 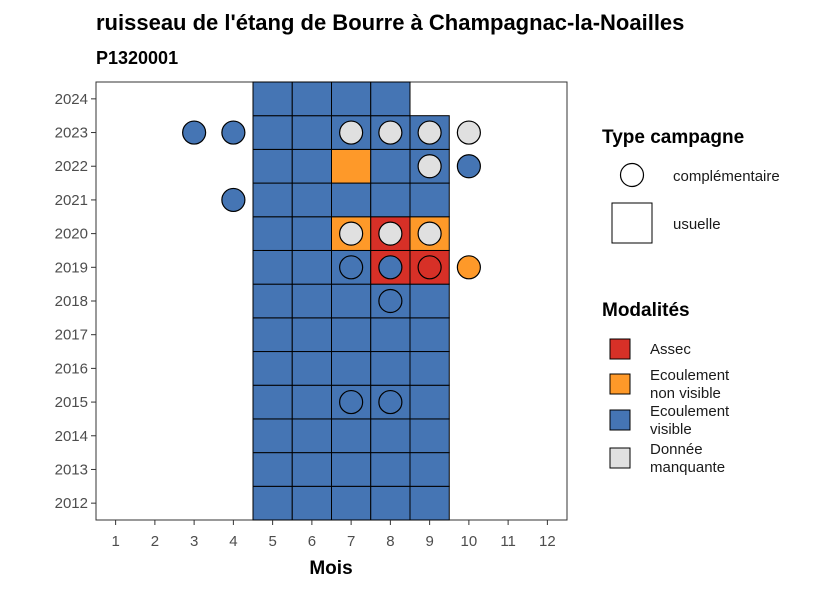 What do you see at coordinates (632, 175) in the screenshot?
I see `legend-key-complementaire` at bounding box center [632, 175].